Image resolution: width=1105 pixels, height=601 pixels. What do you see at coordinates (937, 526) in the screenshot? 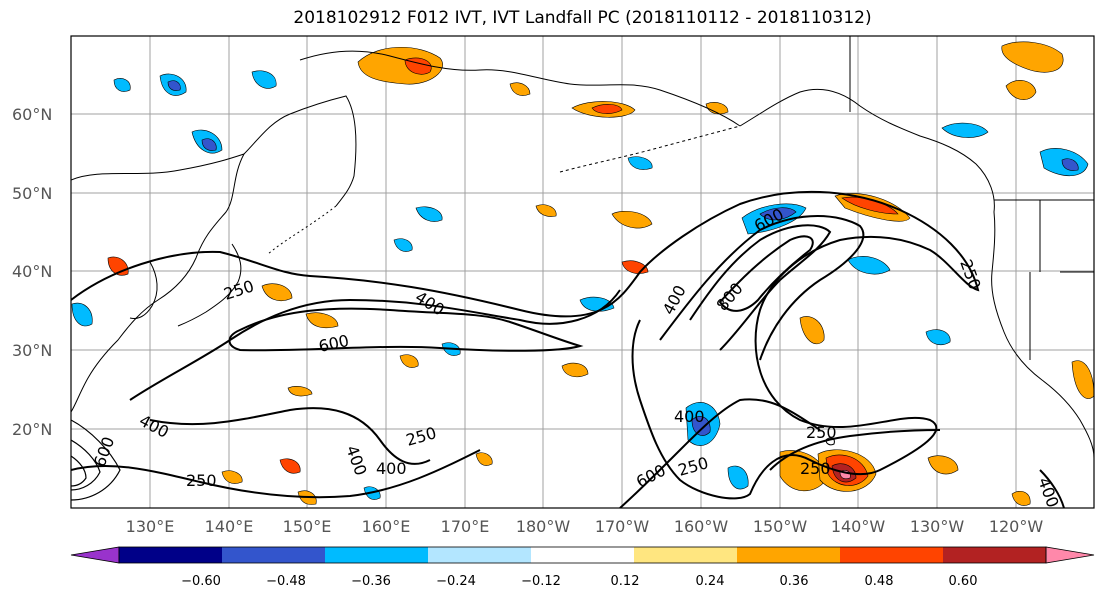
I see `lon-label: 130°W` at bounding box center [937, 526].